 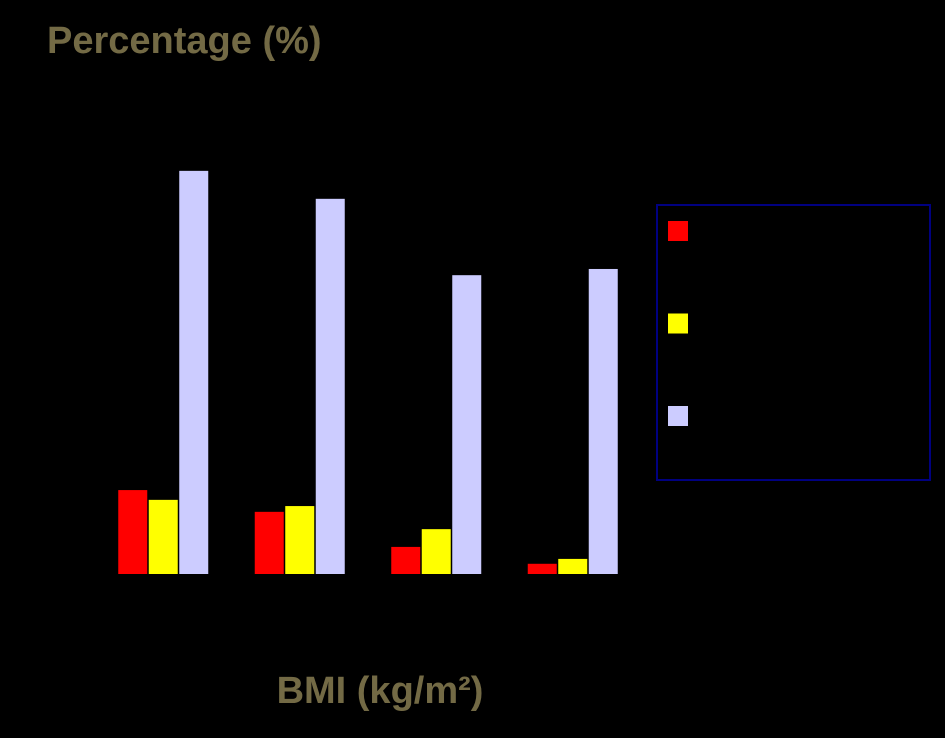 I want to click on x-axis-title: BMI (kg/m²), so click(x=380, y=691).